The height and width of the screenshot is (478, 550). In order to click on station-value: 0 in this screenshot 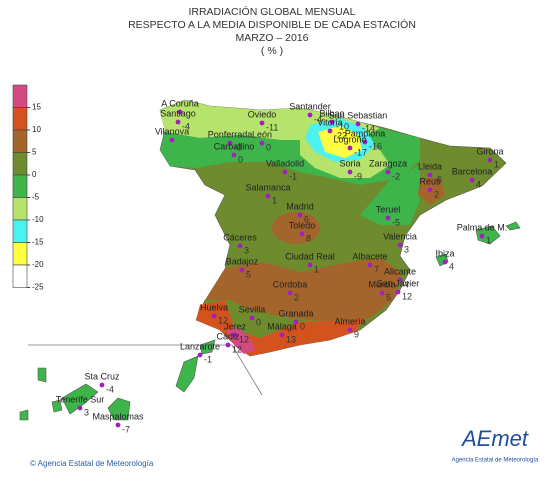, I will do `click(302, 326)`.